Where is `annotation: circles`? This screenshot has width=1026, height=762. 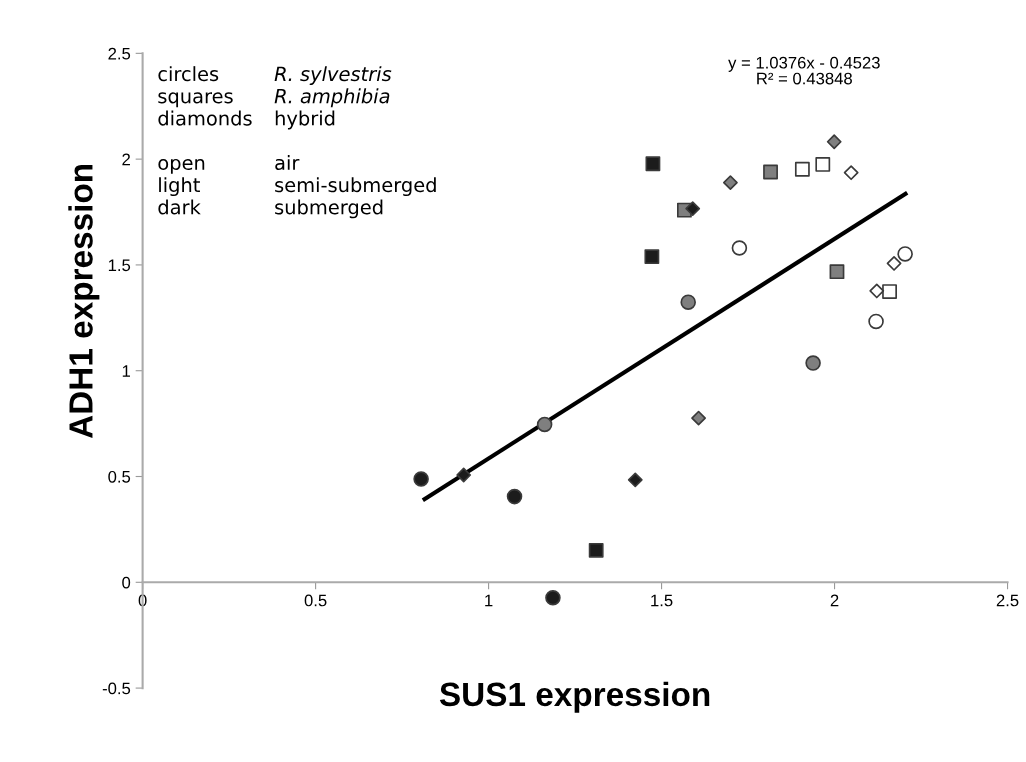
annotation: circles is located at coordinates (188, 74).